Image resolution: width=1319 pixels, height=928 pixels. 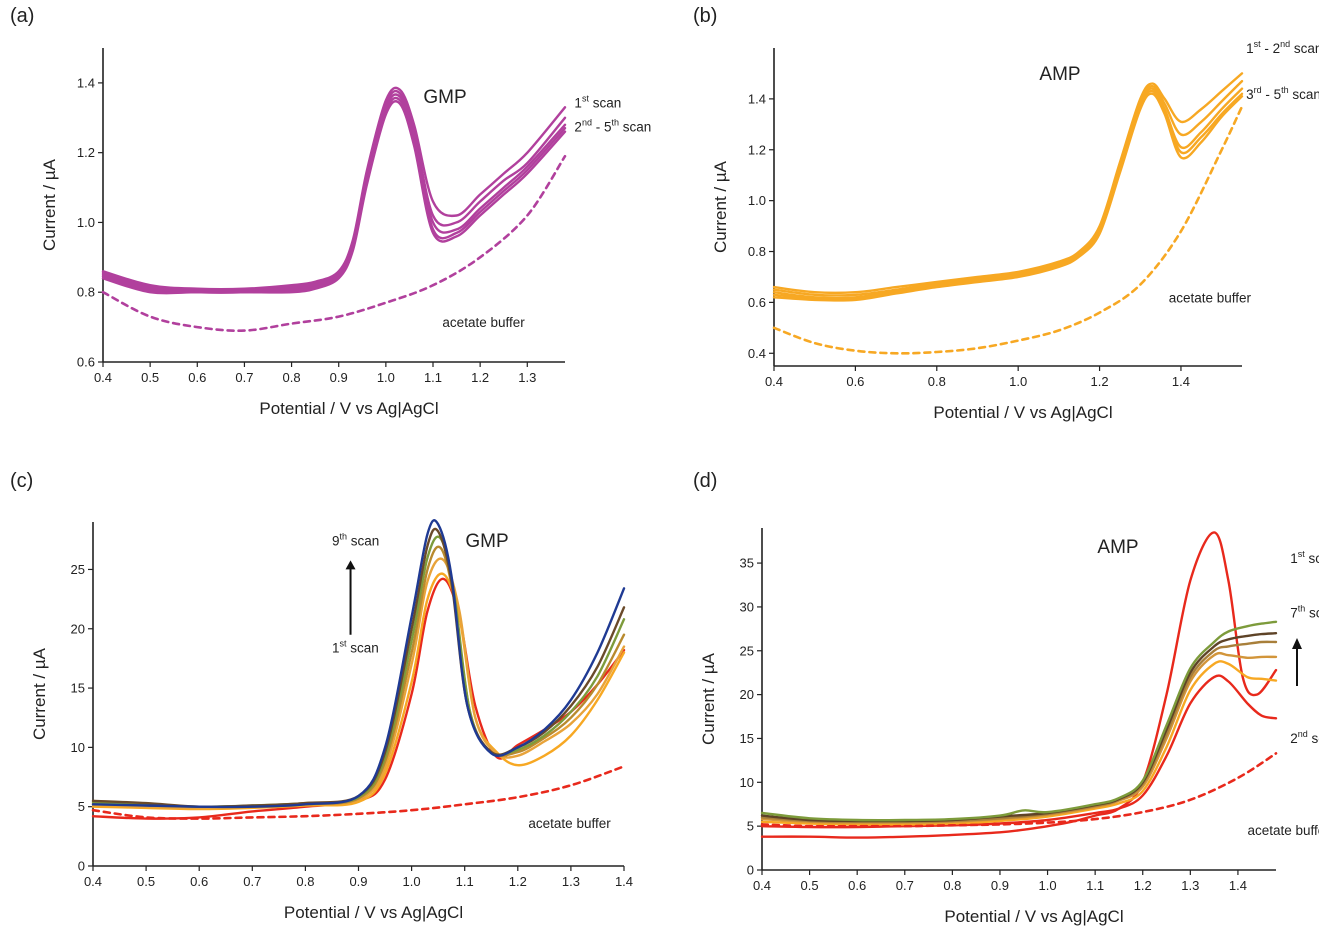 What do you see at coordinates (750, 870) in the screenshot?
I see `y-tick-label: 0` at bounding box center [750, 870].